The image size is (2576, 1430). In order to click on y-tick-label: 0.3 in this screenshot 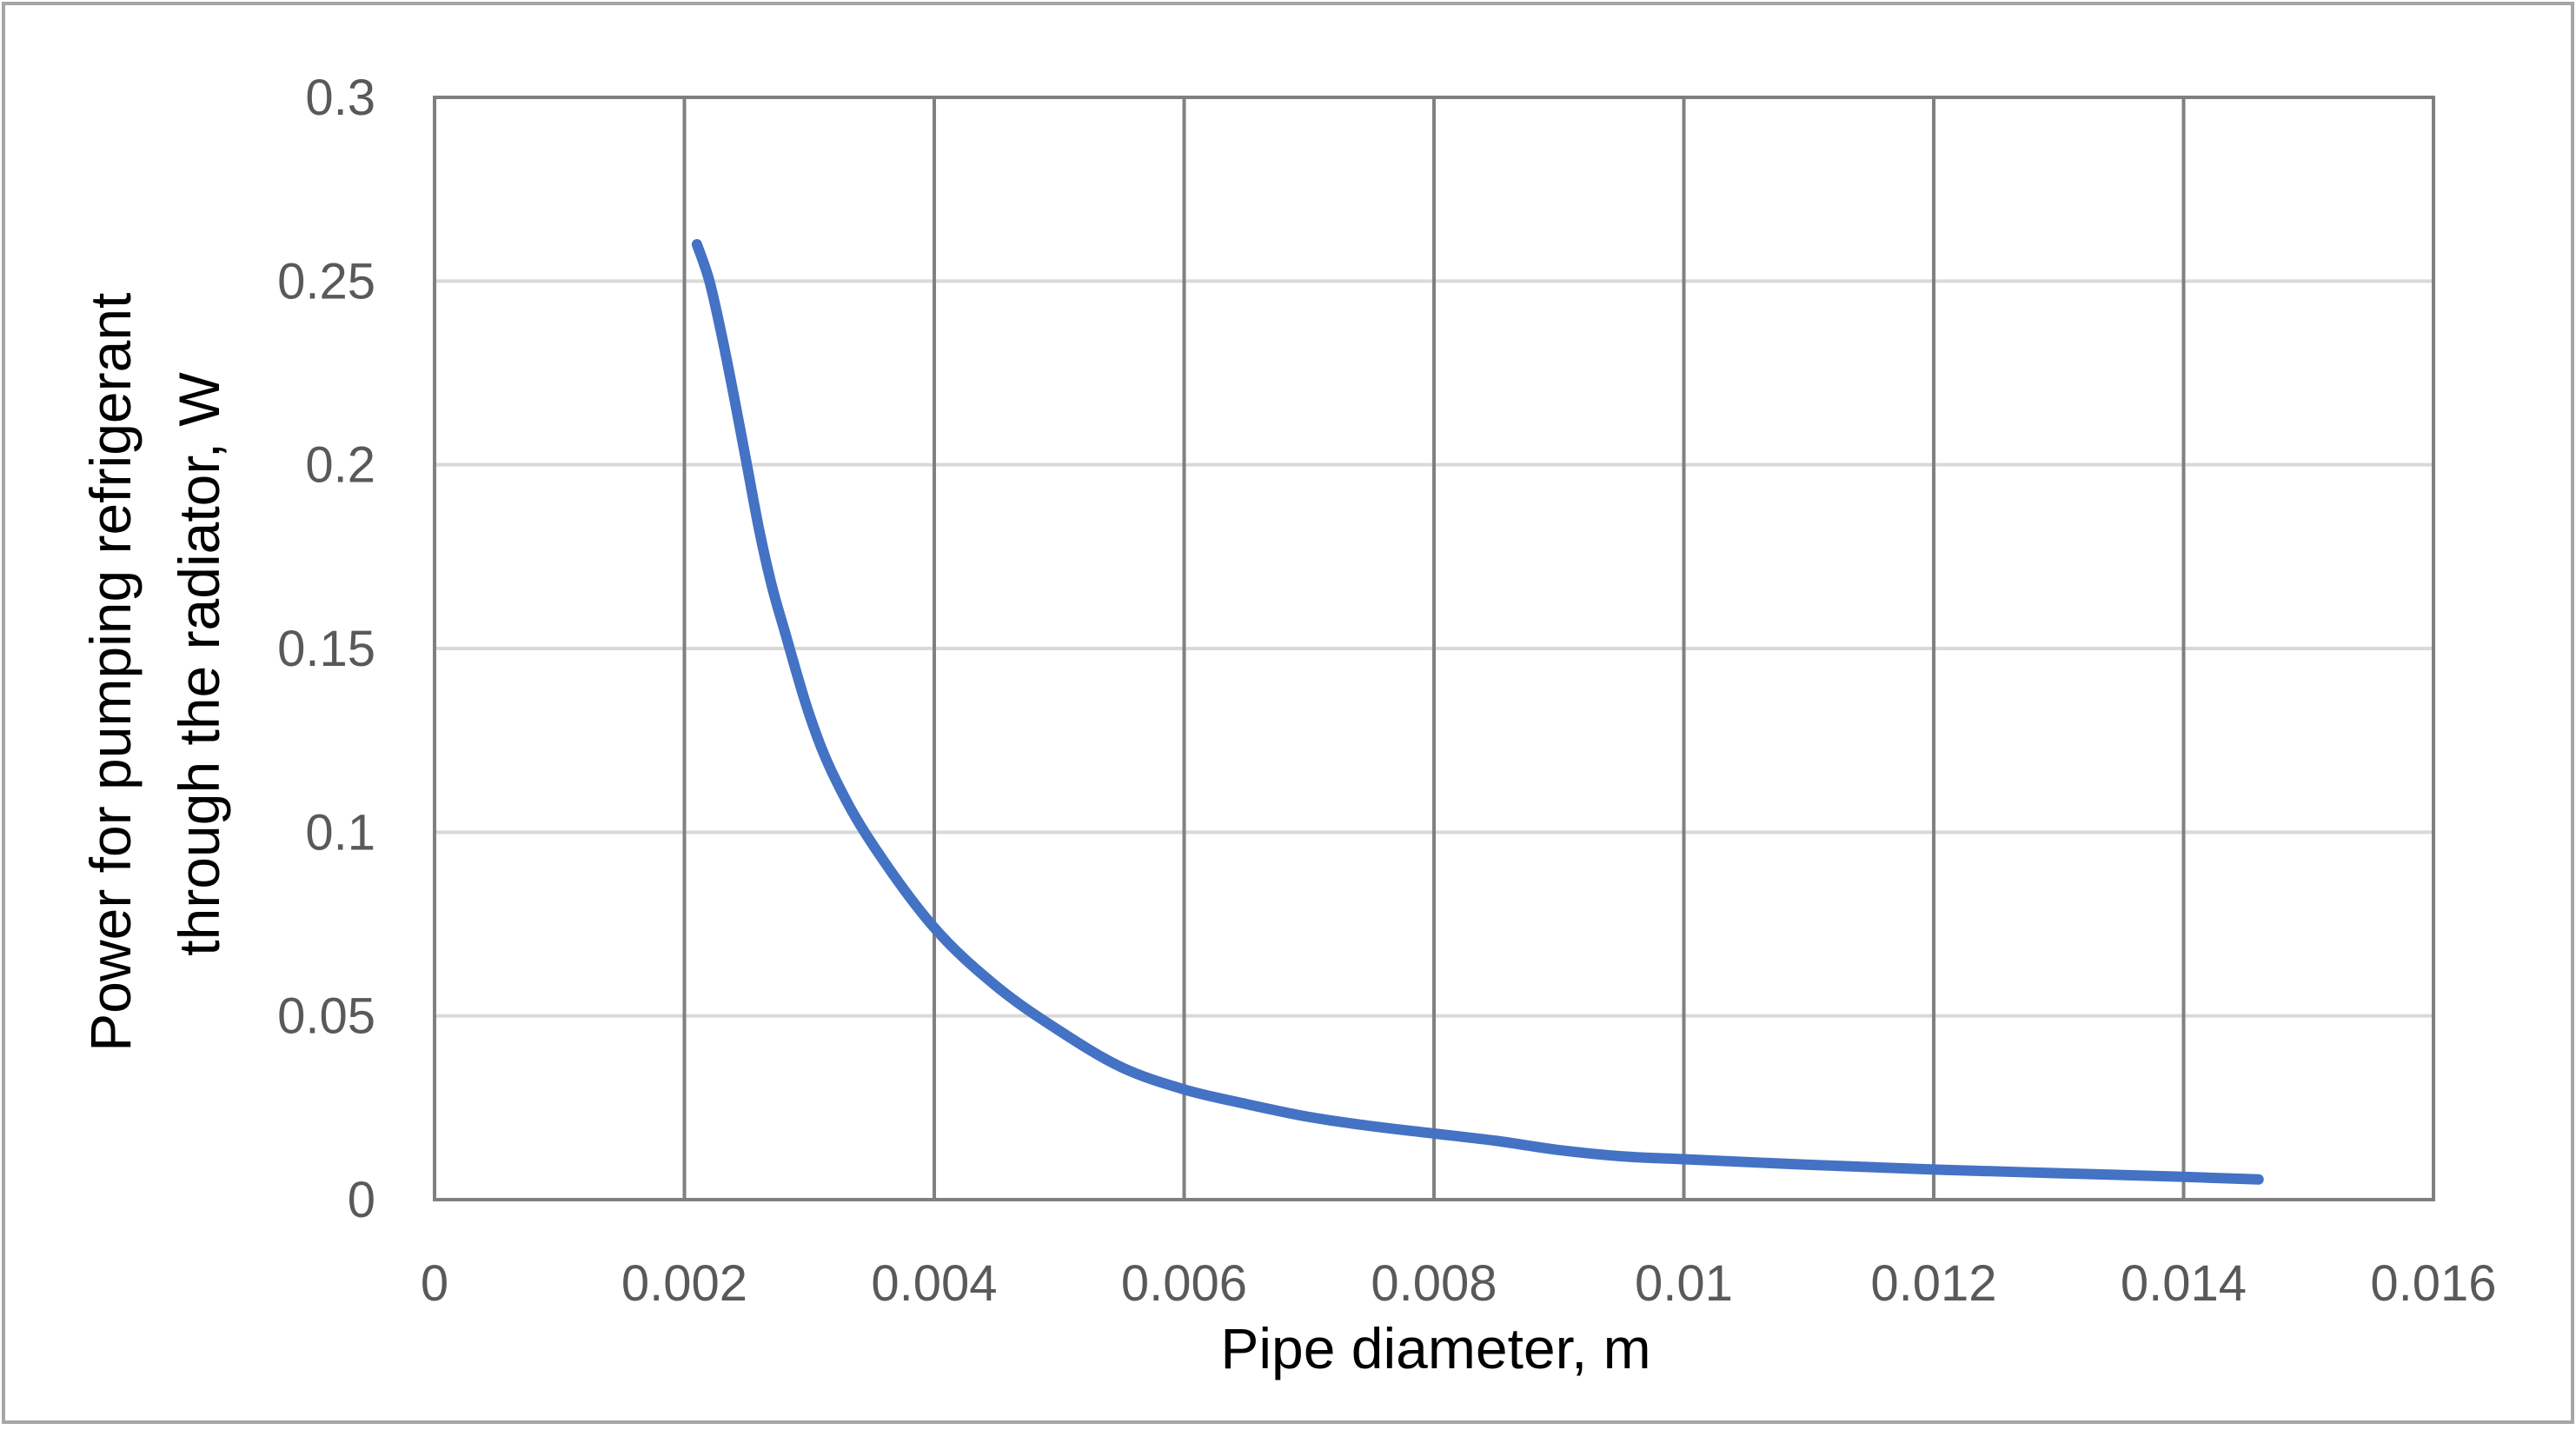, I will do `click(340, 98)`.